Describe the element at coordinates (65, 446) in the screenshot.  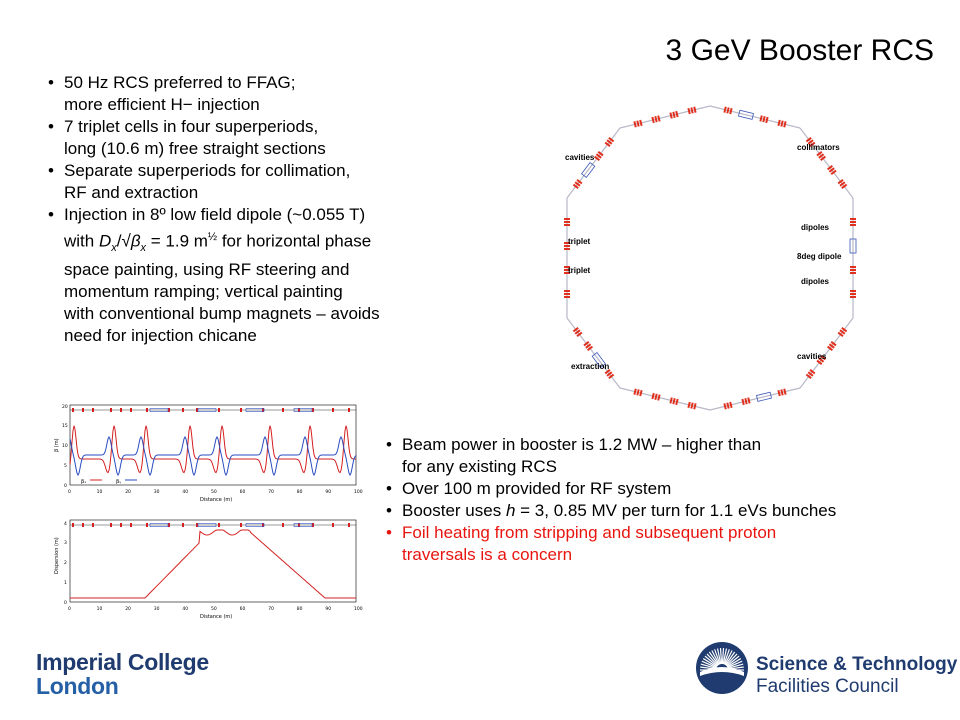
I see `y-tick-label: 10` at that location.